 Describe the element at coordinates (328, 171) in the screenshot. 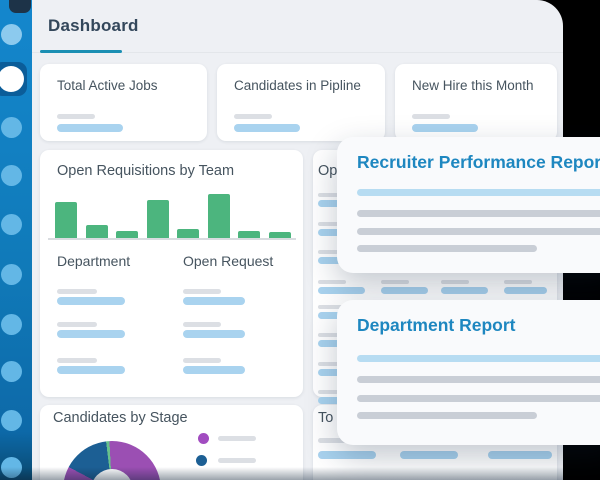

I see `card-title-truncated: Op` at that location.